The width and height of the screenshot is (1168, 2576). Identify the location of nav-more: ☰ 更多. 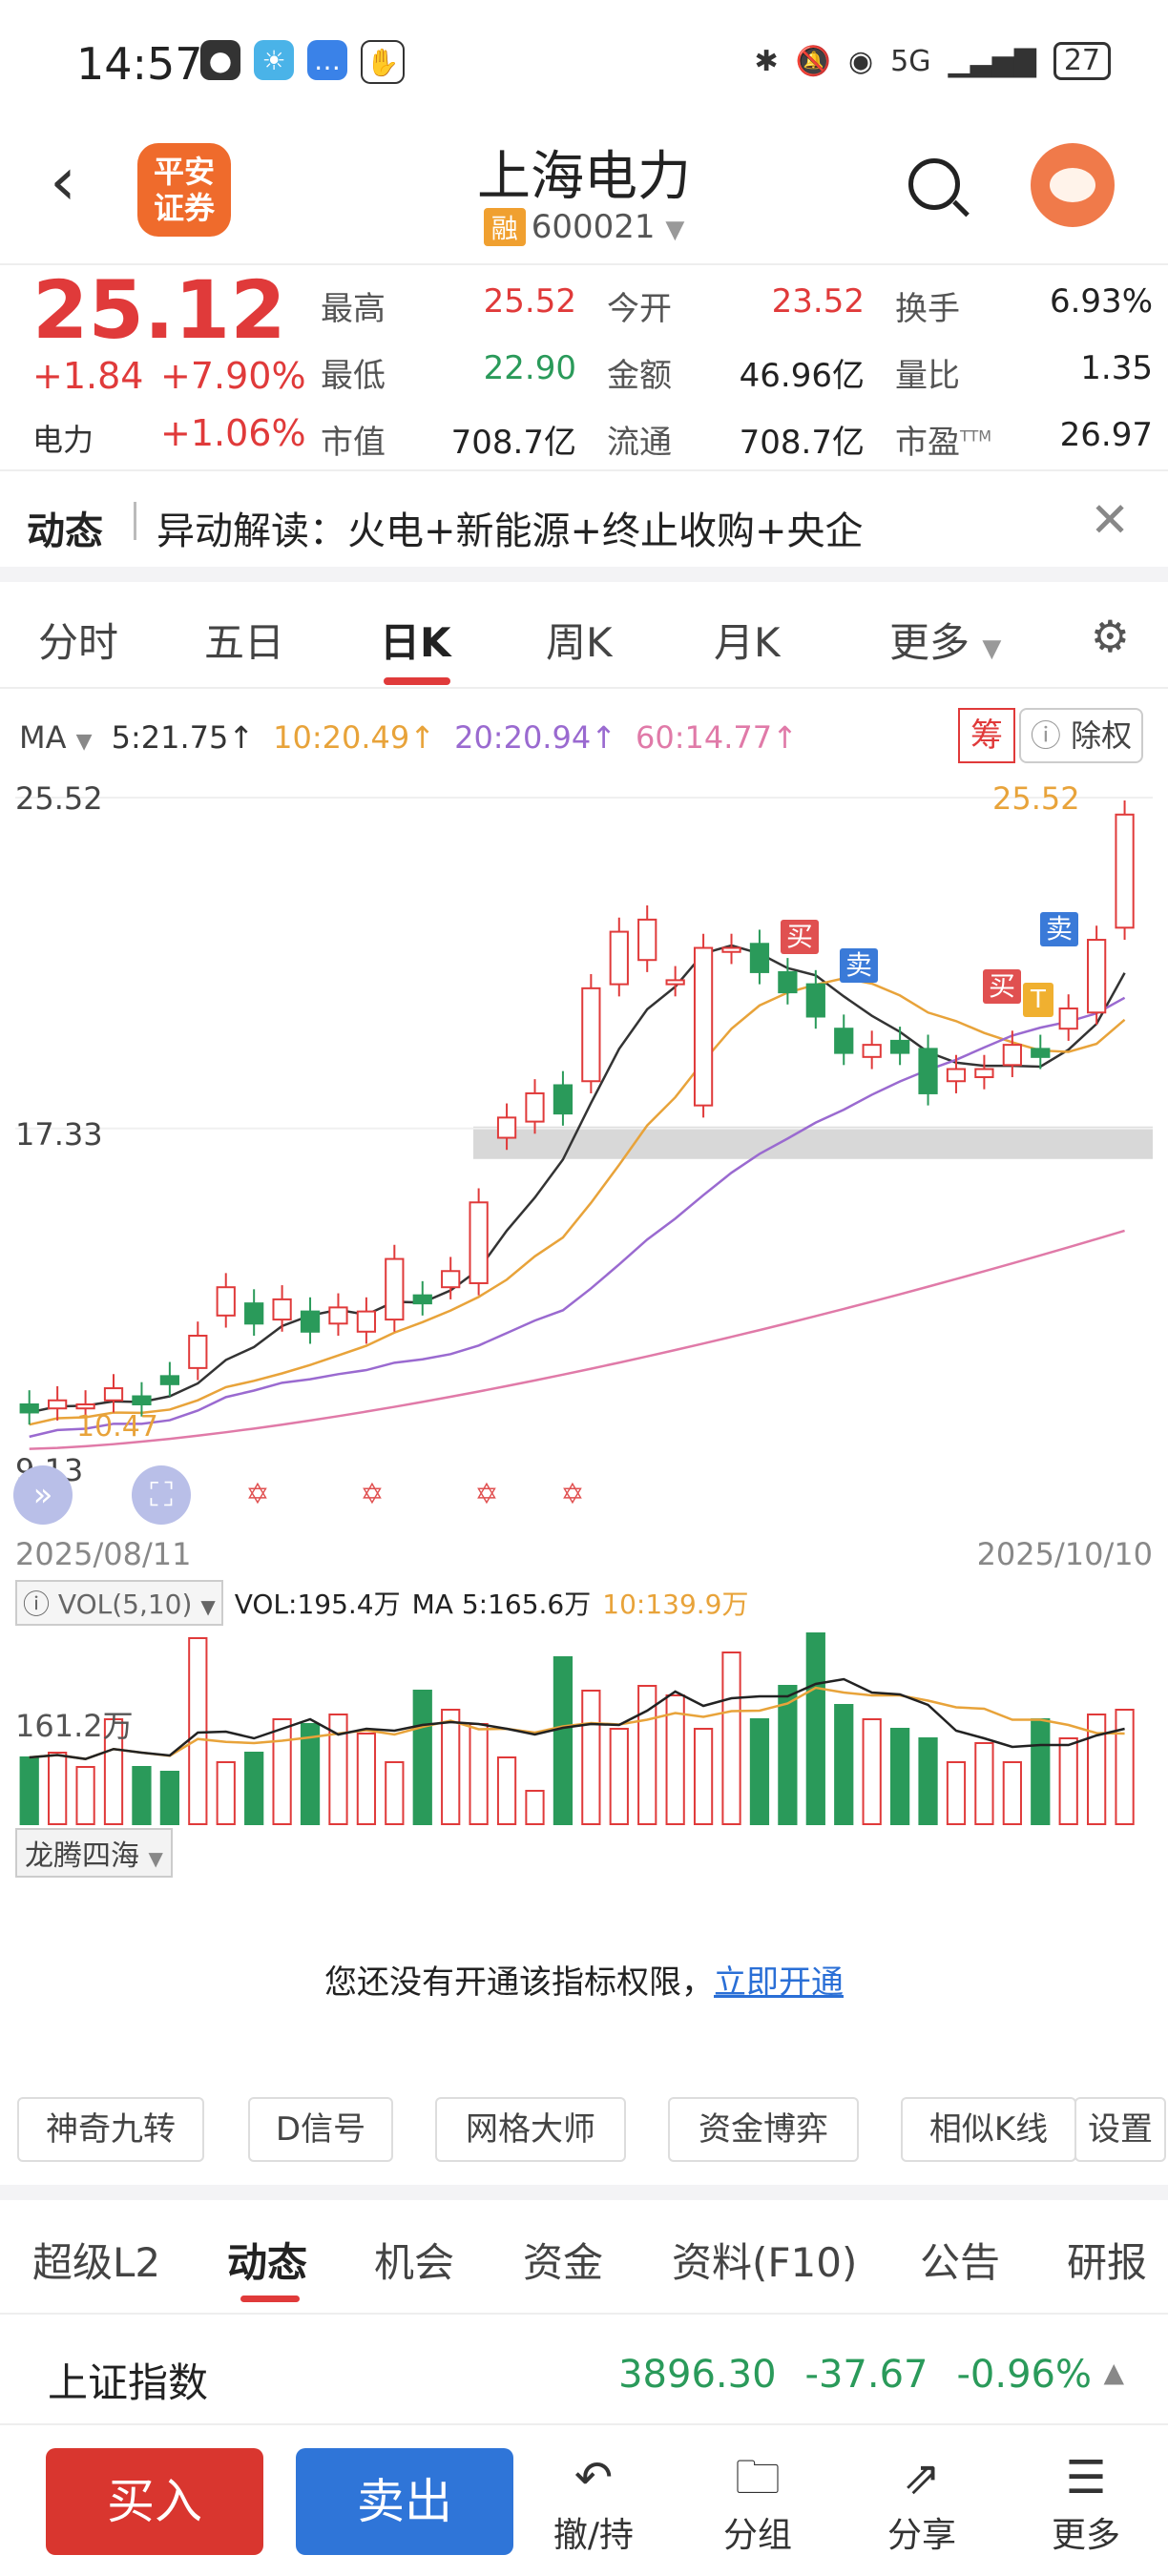
(1086, 2502).